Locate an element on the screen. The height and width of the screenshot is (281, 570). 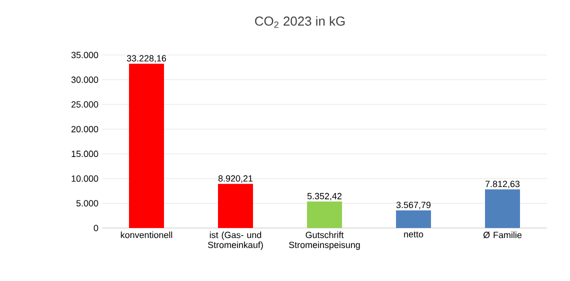
y-tick-label: 30.000 is located at coordinates (84, 79).